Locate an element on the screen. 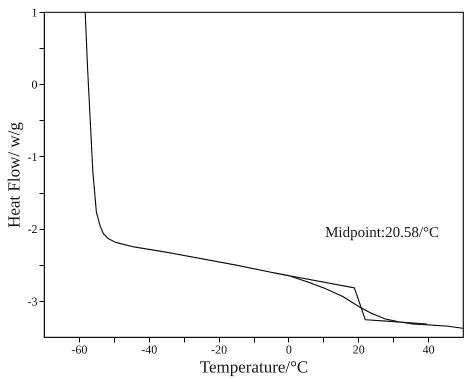 Image resolution: width=474 pixels, height=380 pixels. annotation: Midpoint:20.58/°C is located at coordinates (382, 233).